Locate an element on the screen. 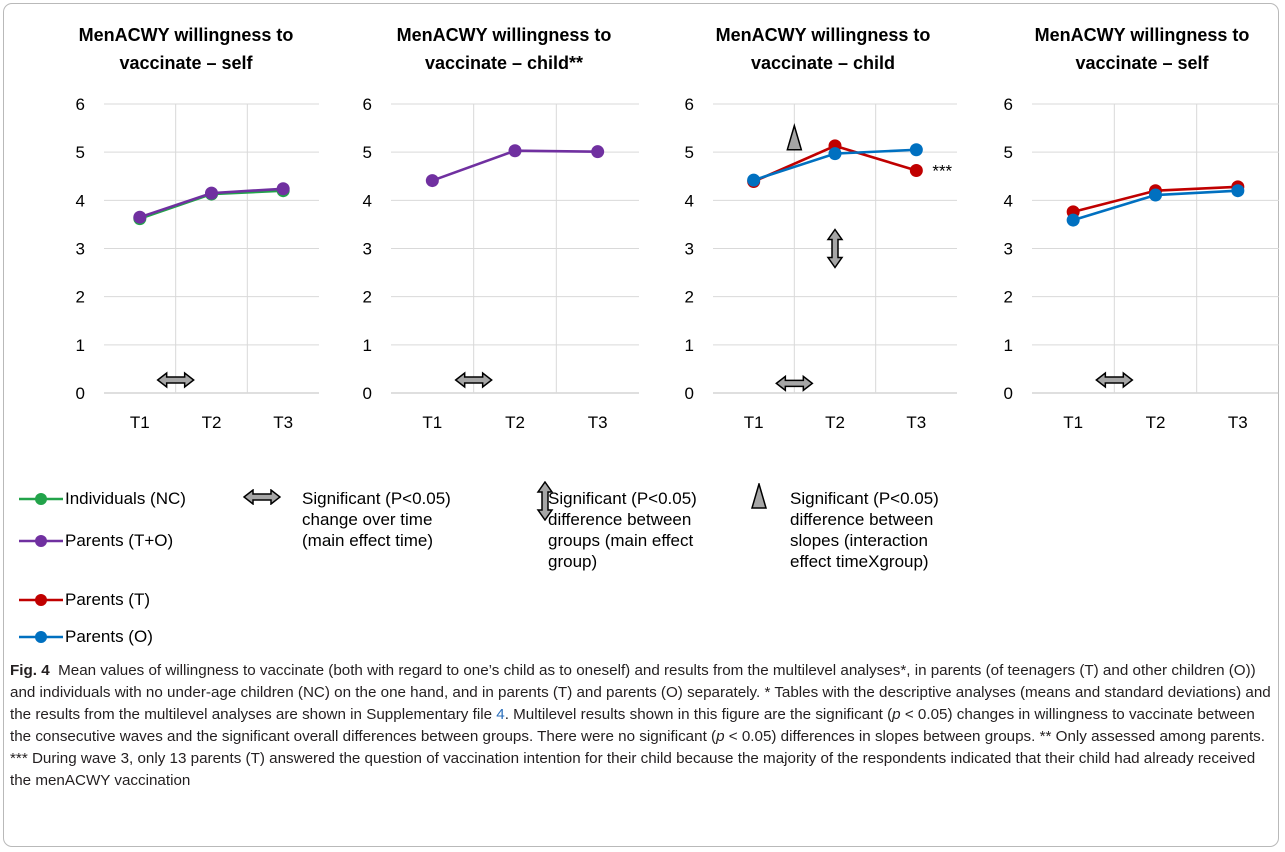 This screenshot has height=852, width=1285. figure-label: Fig. 4 is located at coordinates (30, 670).